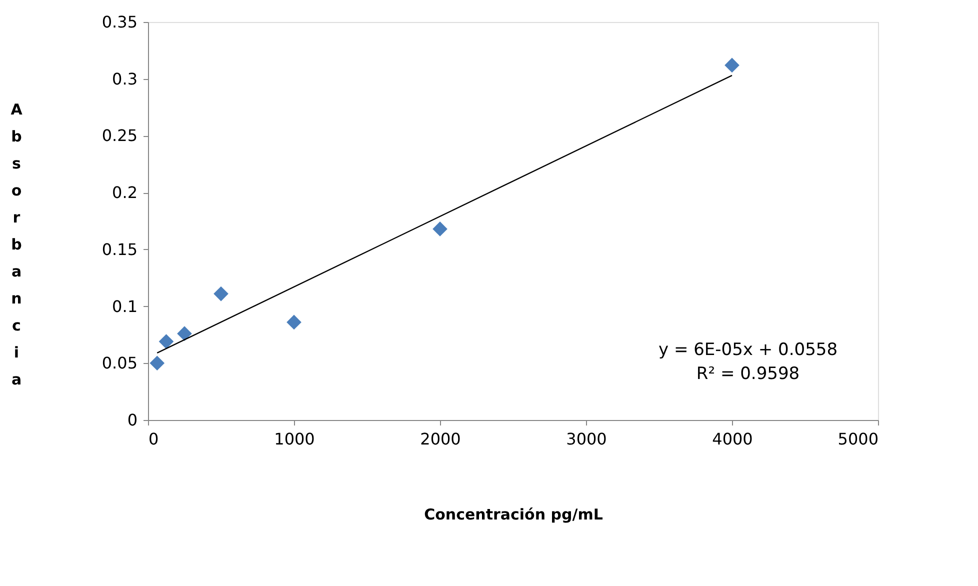 This screenshot has width=978, height=586. Describe the element at coordinates (294, 439) in the screenshot. I see `x-tick-label: 1000` at that location.